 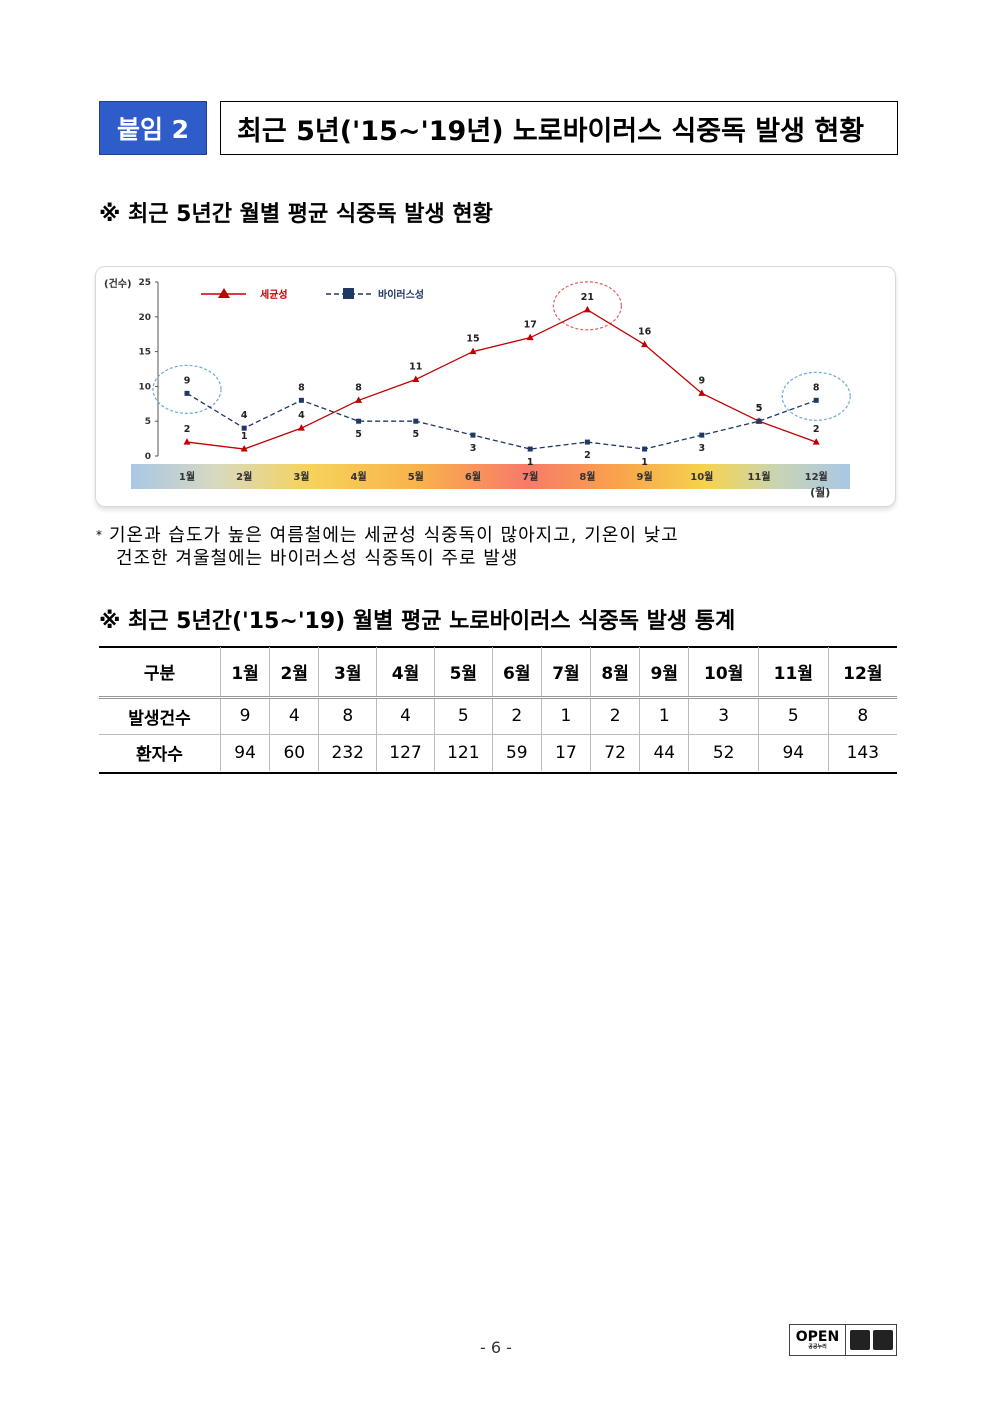 I want to click on data-label: 1, so click(x=530, y=462).